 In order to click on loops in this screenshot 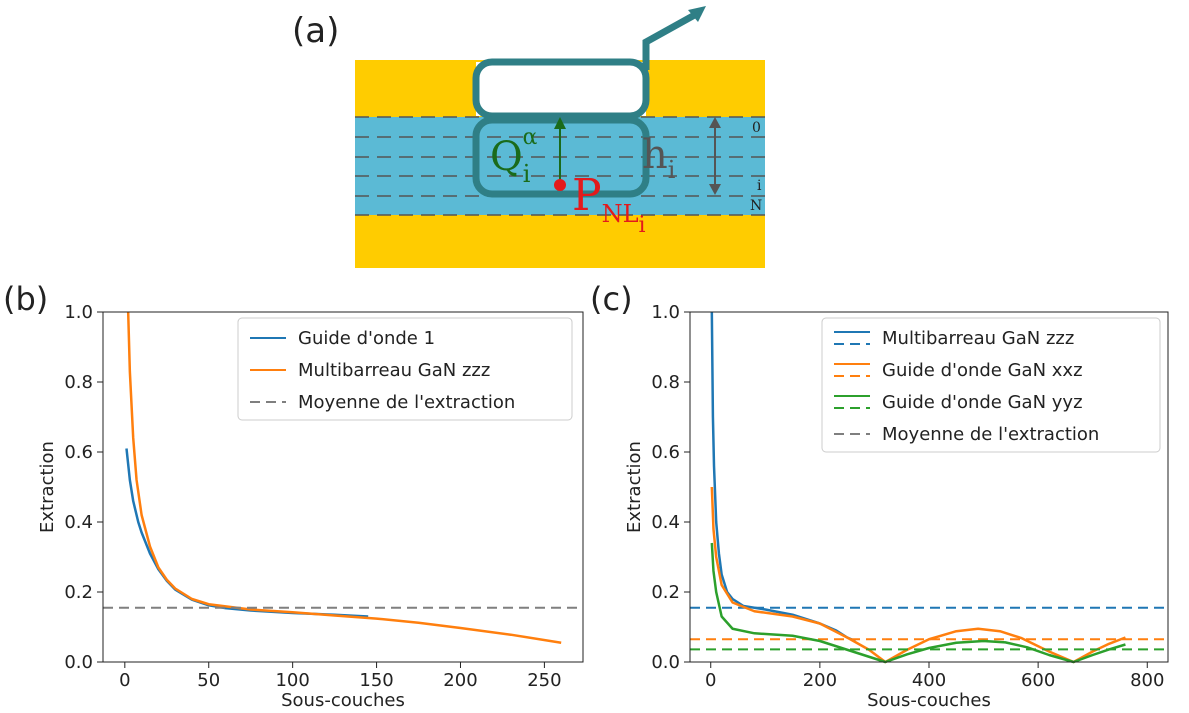, I will do `click(587, 103)`.